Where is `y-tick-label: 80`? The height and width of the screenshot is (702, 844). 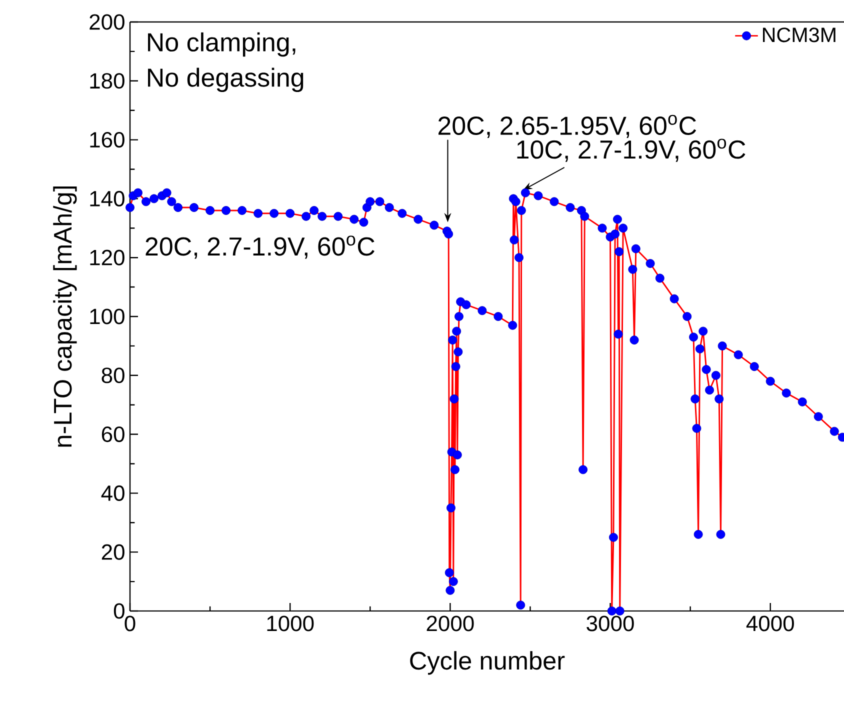
y-tick-label: 80 is located at coordinates (113, 376).